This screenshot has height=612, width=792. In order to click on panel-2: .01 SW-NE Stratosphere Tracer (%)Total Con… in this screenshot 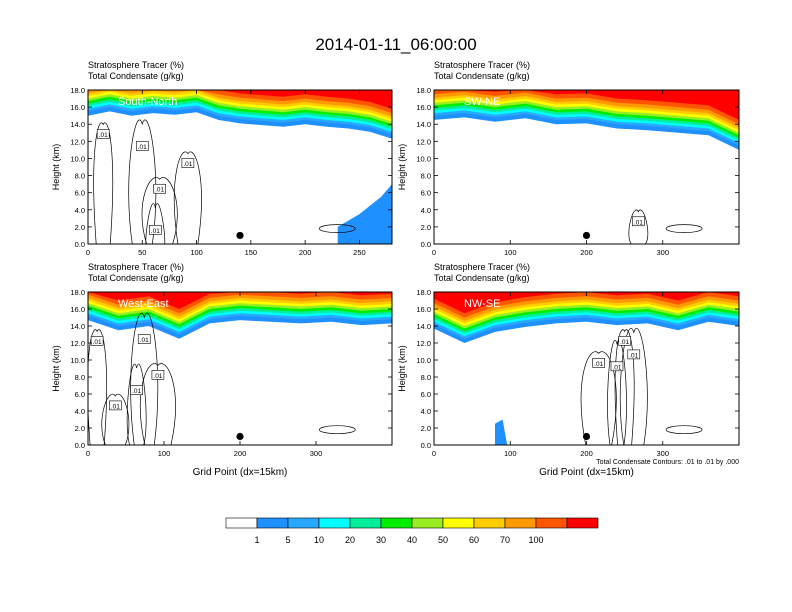, I will do `click(568, 158)`.